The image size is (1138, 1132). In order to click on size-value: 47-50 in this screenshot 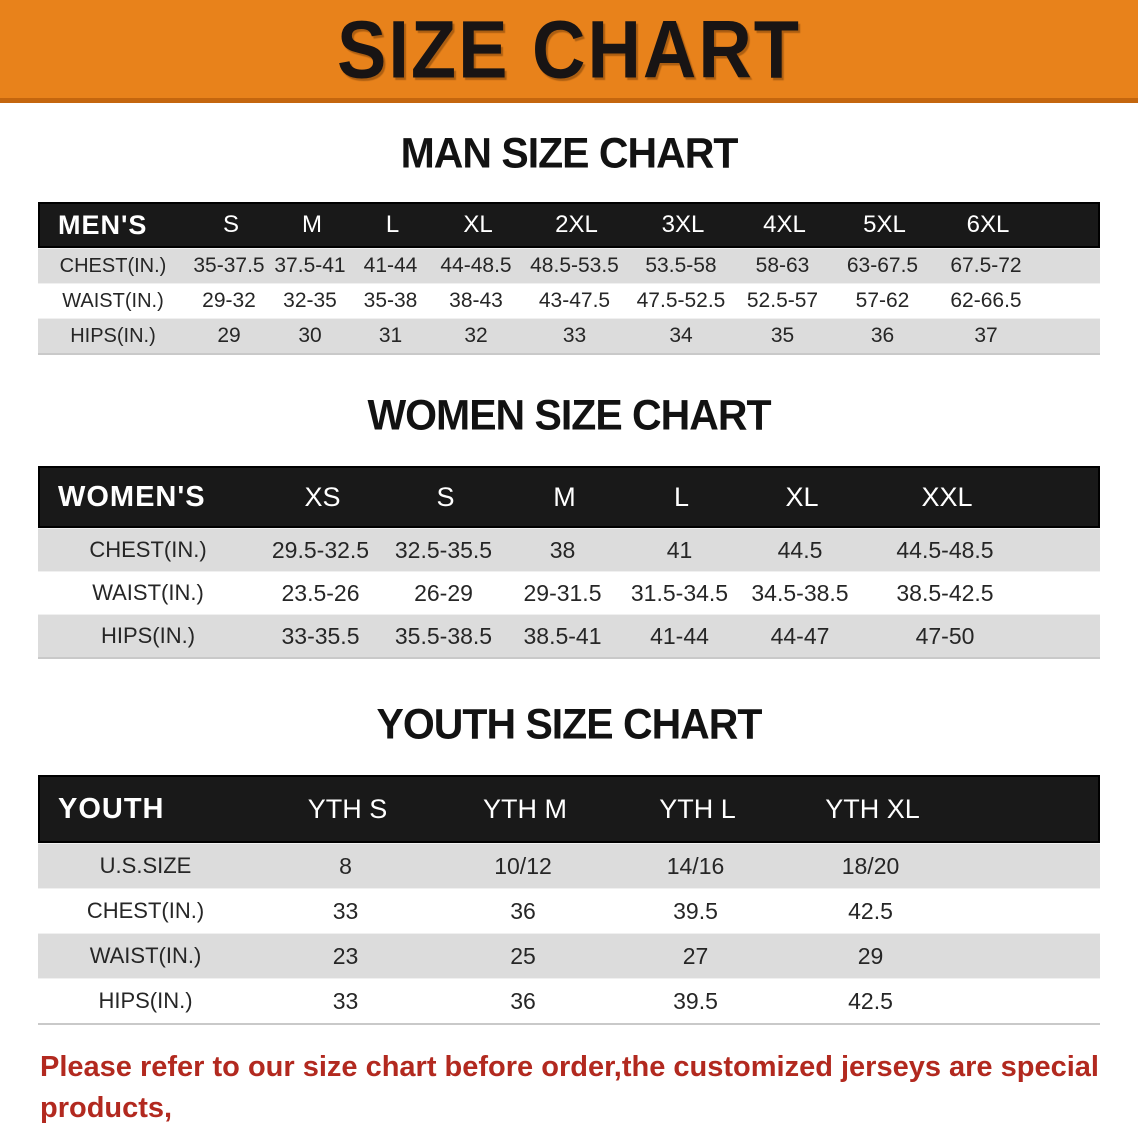, I will do `click(945, 635)`.